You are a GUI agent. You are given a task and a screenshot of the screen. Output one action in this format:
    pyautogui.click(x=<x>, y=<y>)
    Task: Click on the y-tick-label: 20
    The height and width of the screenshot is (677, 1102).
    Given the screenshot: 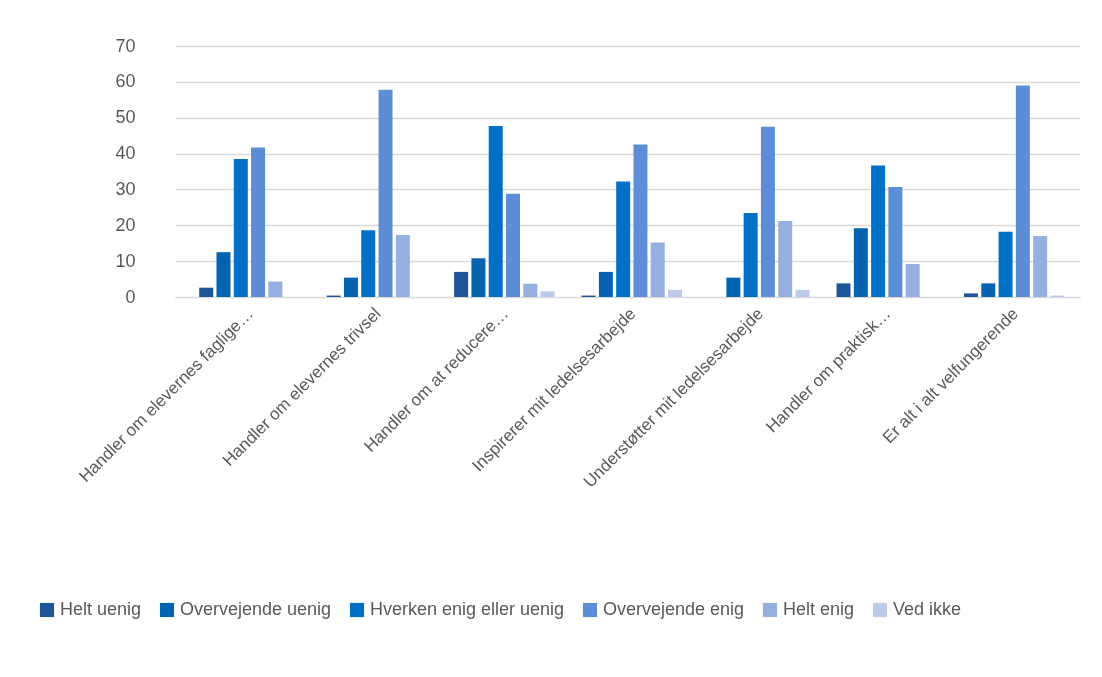 What is the action you would take?
    pyautogui.click(x=125, y=224)
    